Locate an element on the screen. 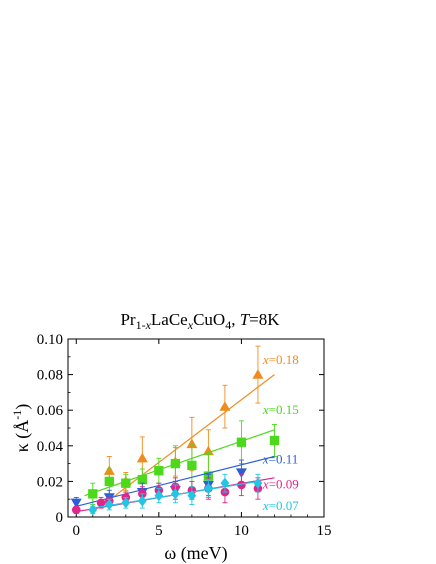 The image size is (436, 564). y-axis-label: κ (Å-1) is located at coordinates (21, 428).